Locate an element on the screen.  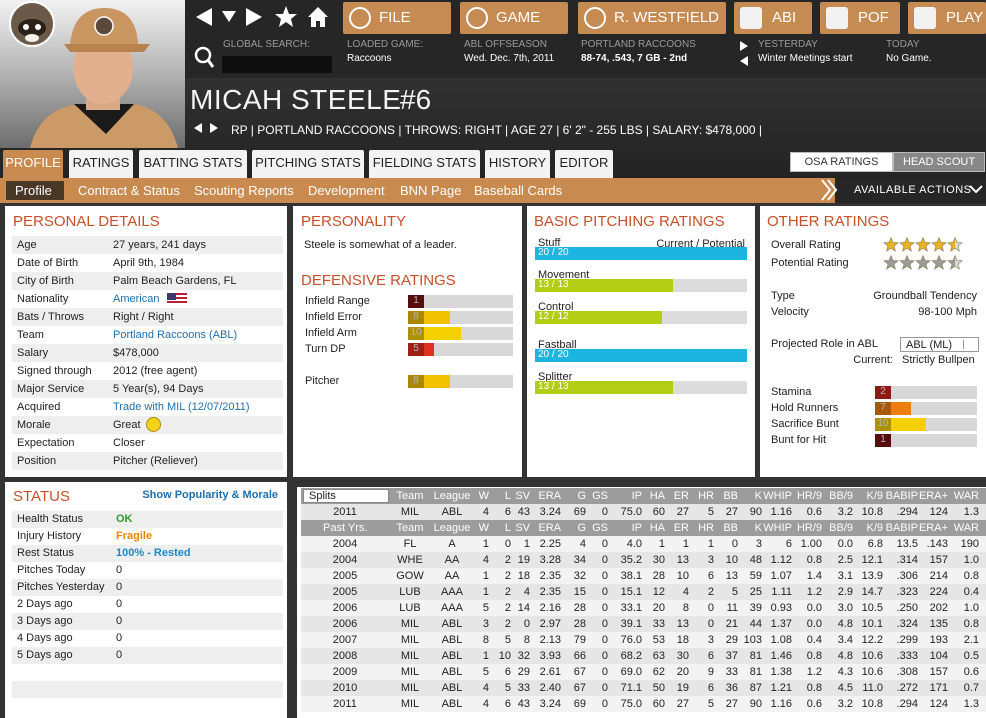
button-label: ABI is located at coordinates (784, 17).